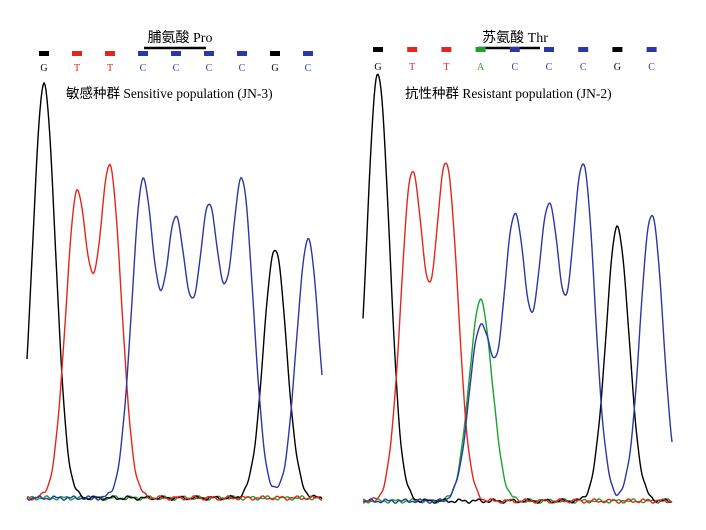  Describe the element at coordinates (481, 67) in the screenshot. I see `base-letter: A` at that location.